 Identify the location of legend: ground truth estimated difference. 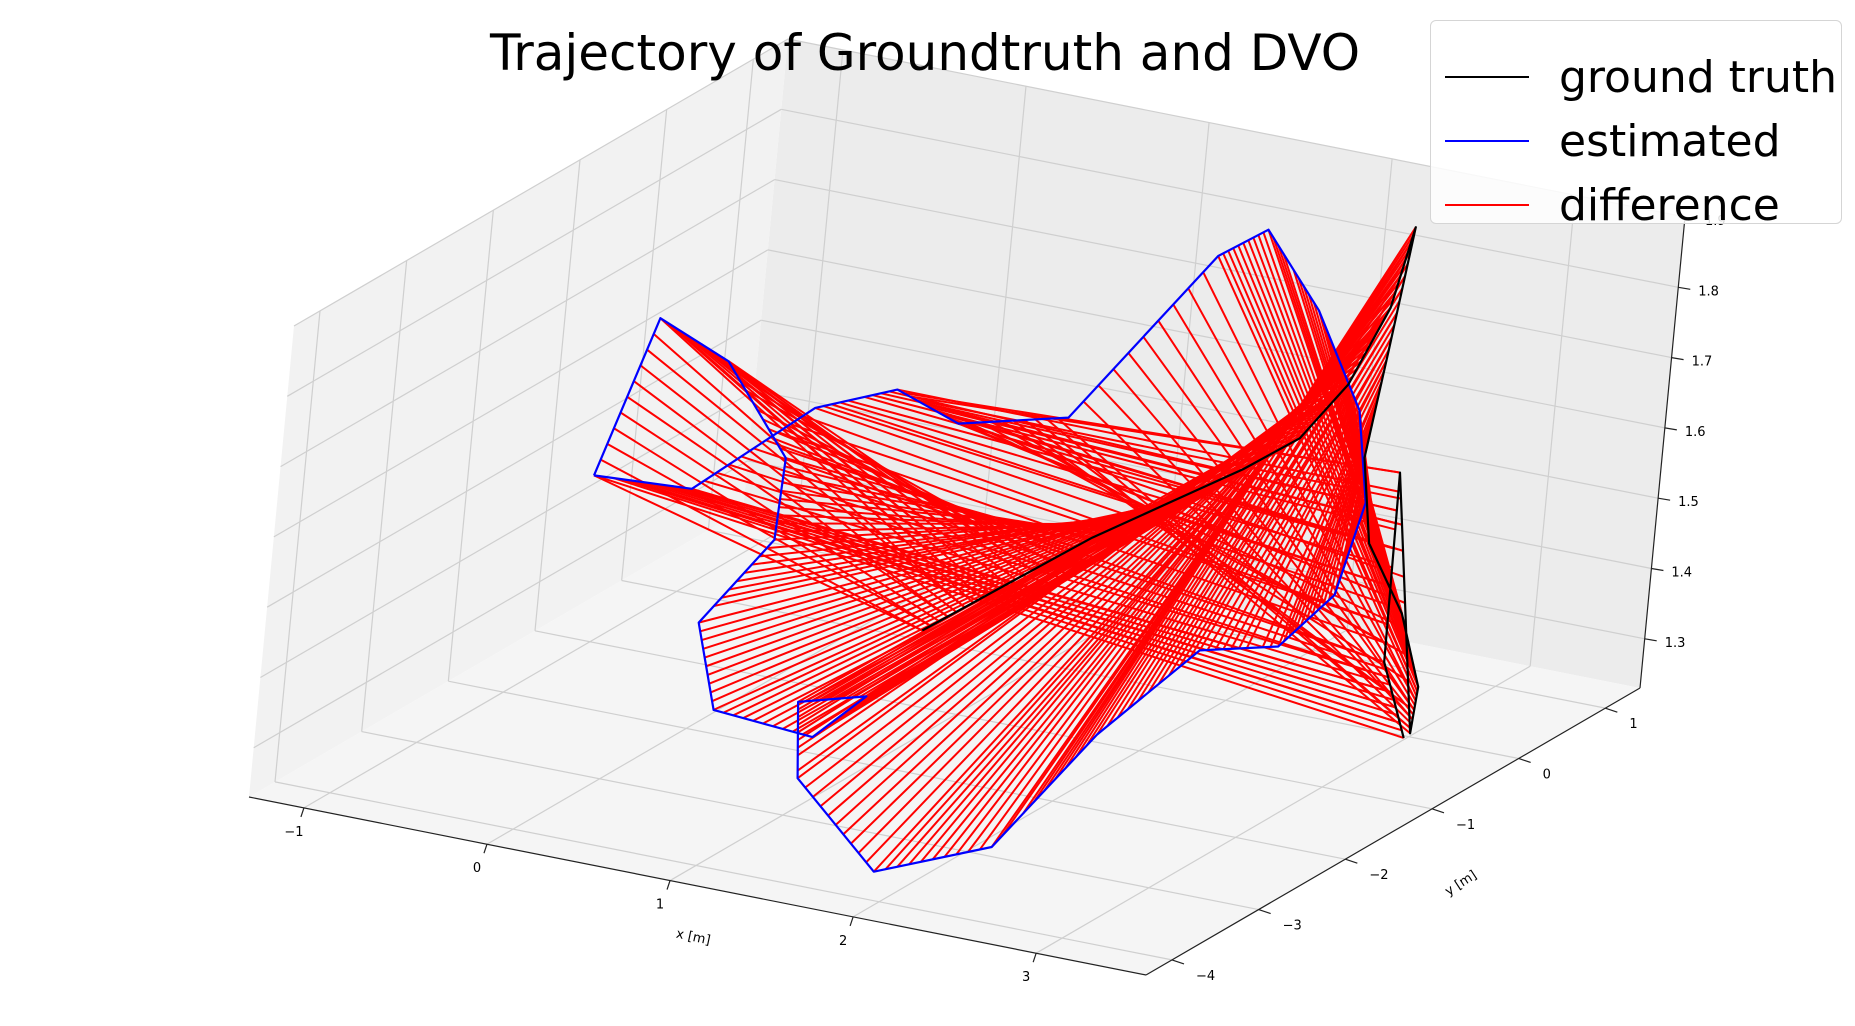
(1636, 125).